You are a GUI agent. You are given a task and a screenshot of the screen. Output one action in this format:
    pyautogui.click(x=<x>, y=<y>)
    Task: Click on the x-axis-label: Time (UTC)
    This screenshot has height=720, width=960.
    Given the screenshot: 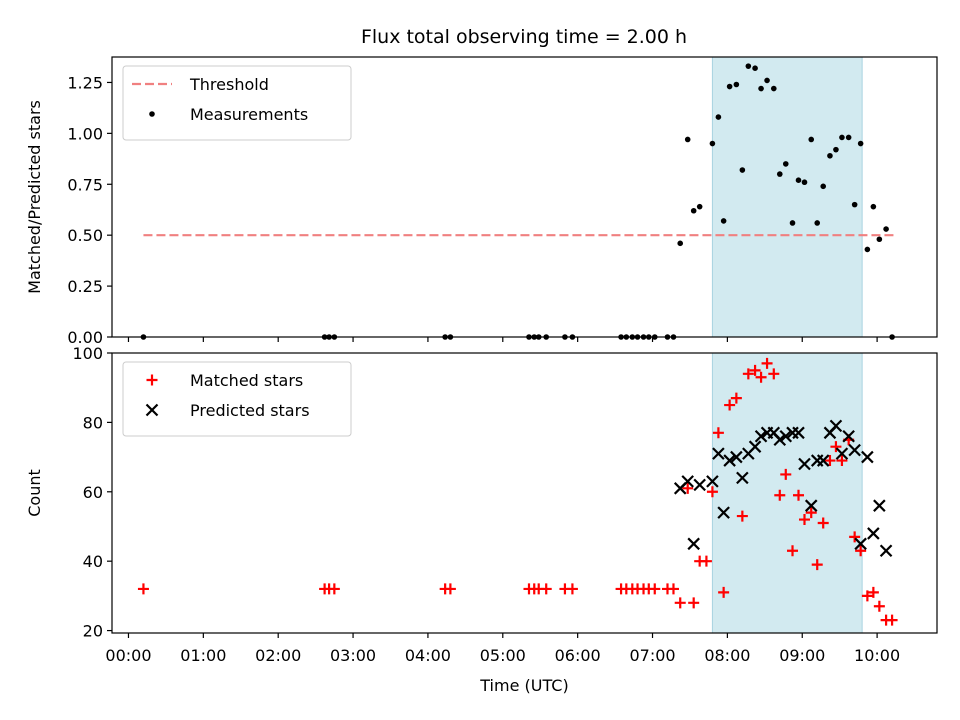 What is the action you would take?
    pyautogui.click(x=523, y=685)
    